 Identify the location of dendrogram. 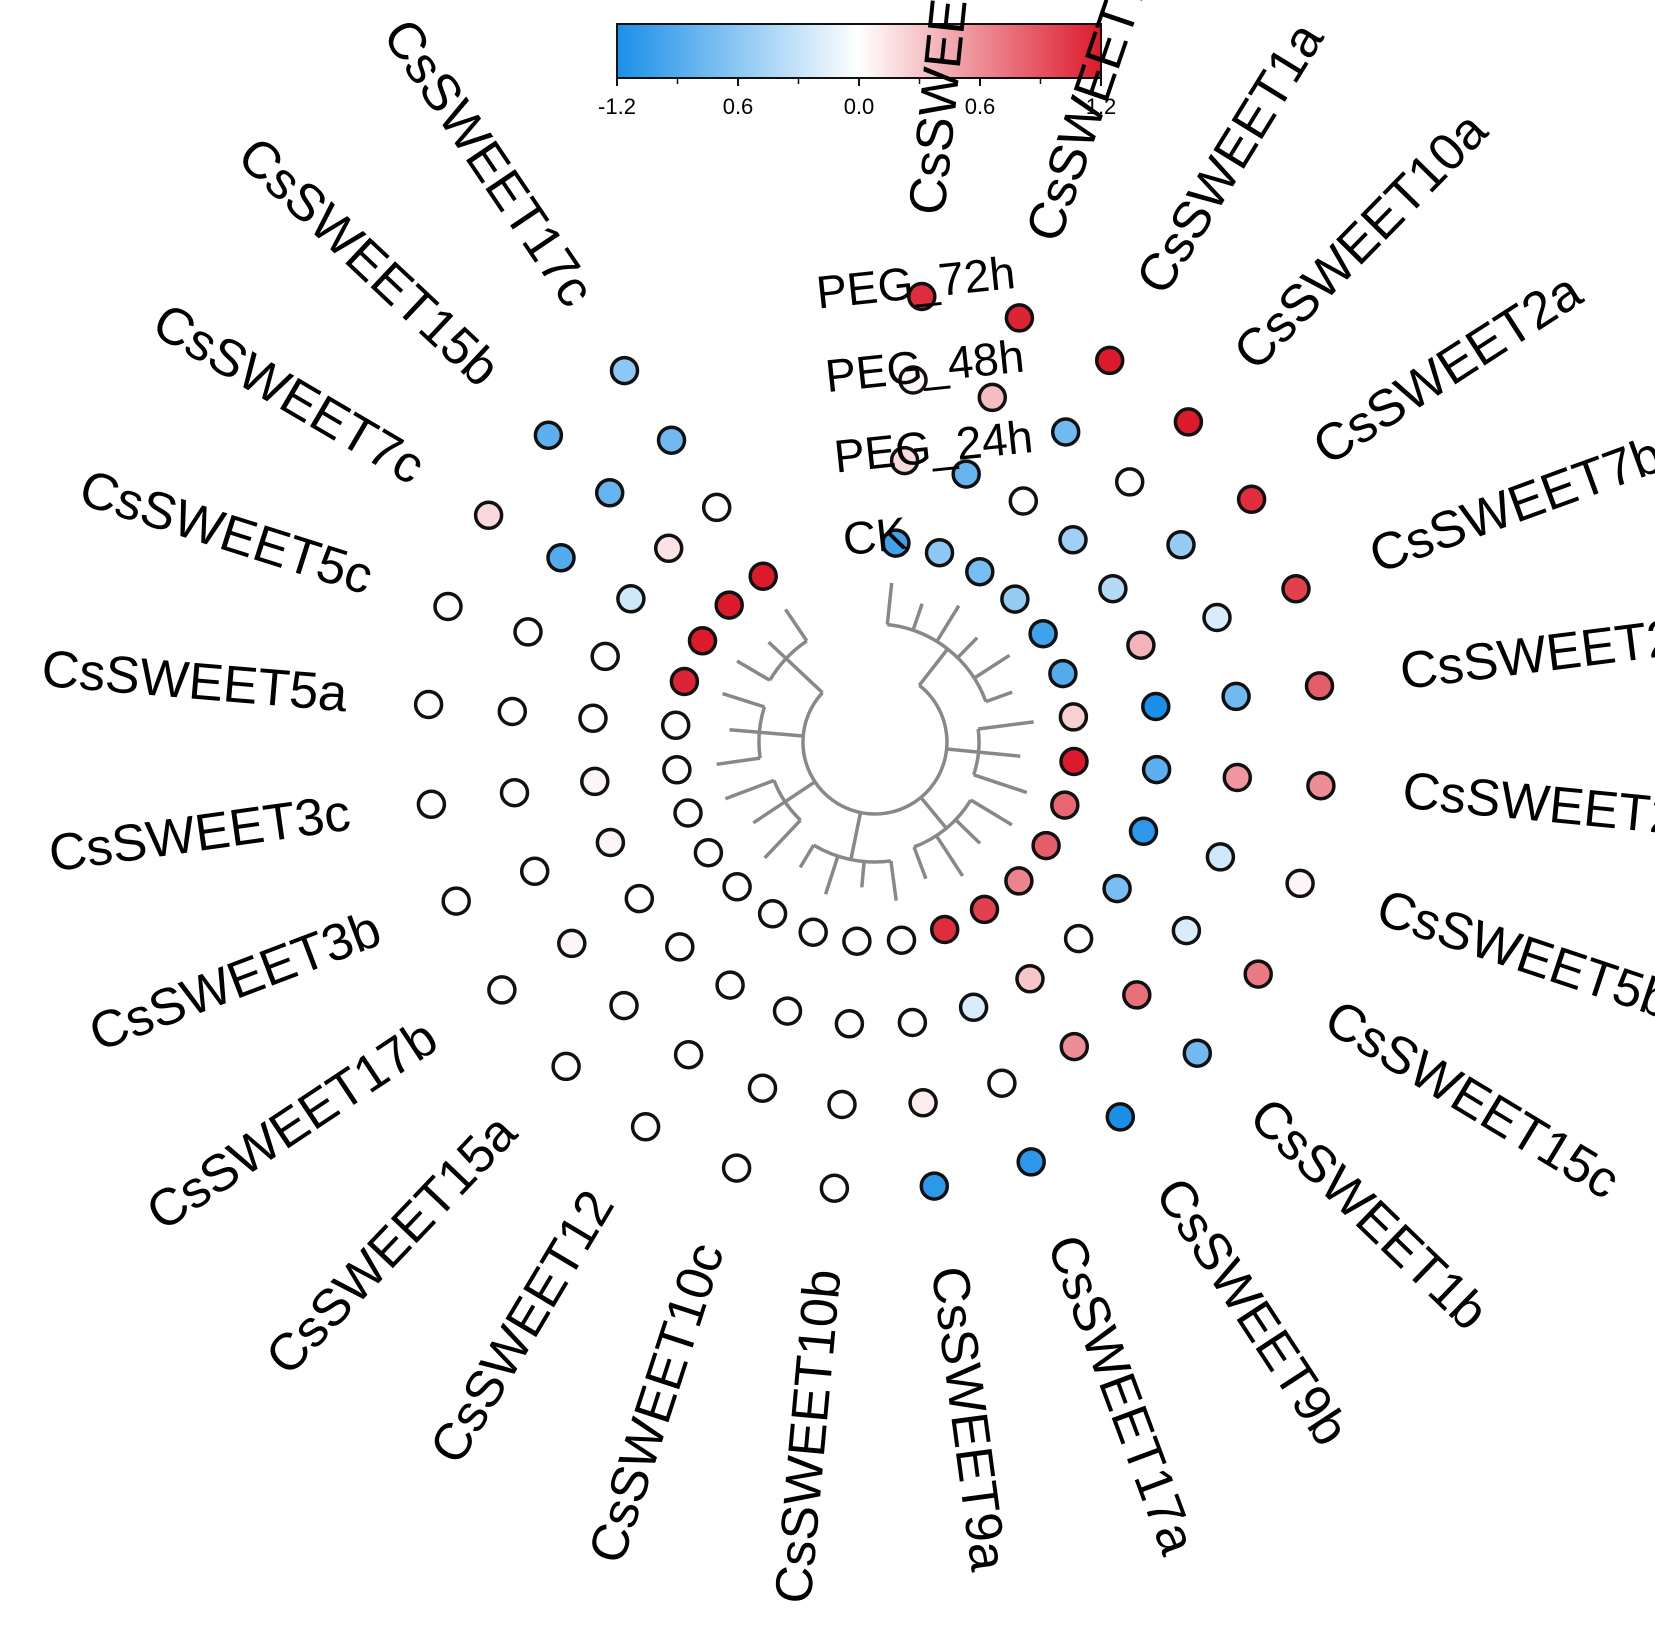
(875, 741).